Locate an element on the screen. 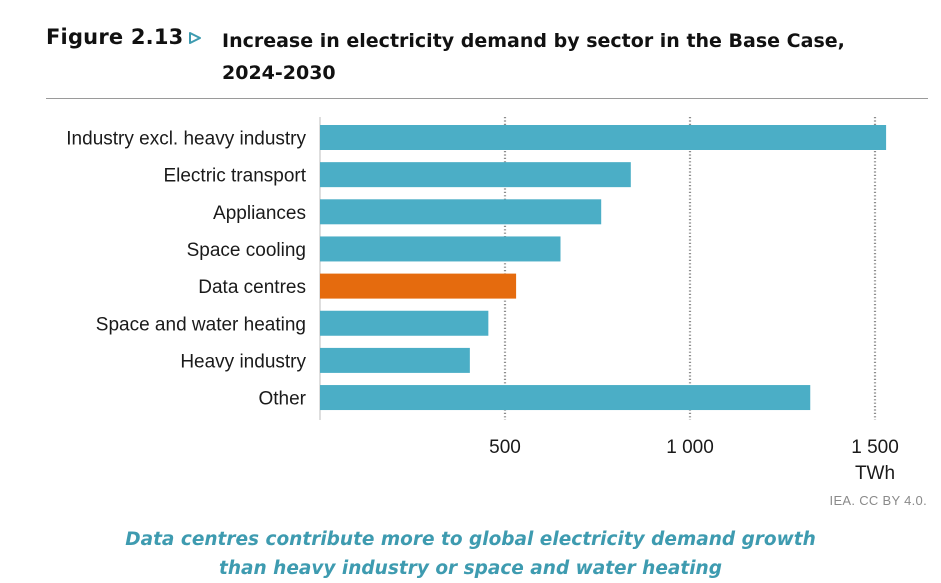 The height and width of the screenshot is (583, 941). tick-label-2: 1 000 is located at coordinates (690, 447).